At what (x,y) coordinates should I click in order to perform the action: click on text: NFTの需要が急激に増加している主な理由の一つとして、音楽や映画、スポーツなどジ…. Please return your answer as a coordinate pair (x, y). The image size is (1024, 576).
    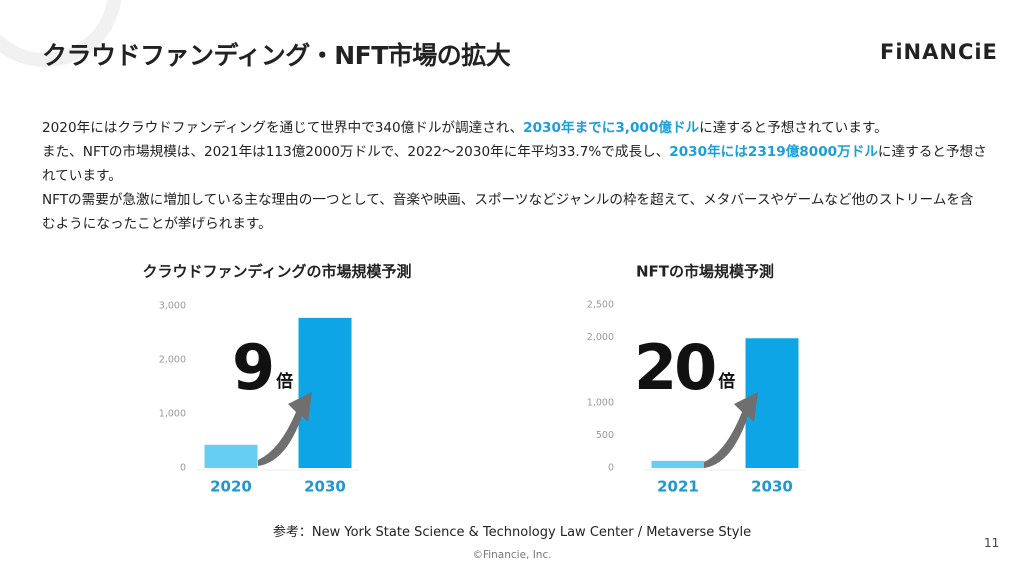
    Looking at the image, I should click on (508, 212).